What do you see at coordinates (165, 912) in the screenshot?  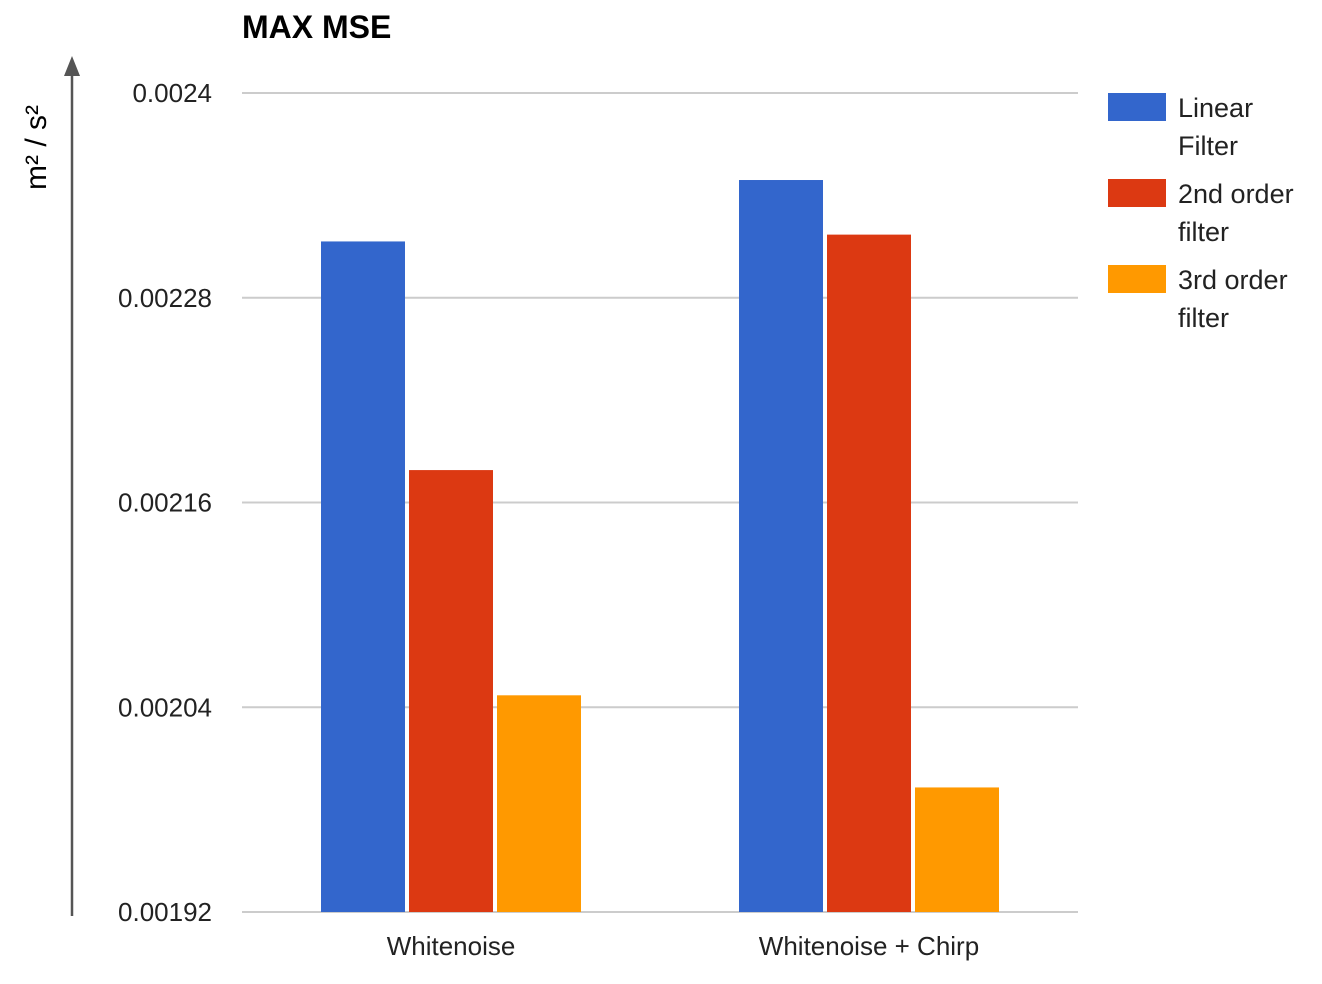 I see `y-tick-label: 0.00192` at bounding box center [165, 912].